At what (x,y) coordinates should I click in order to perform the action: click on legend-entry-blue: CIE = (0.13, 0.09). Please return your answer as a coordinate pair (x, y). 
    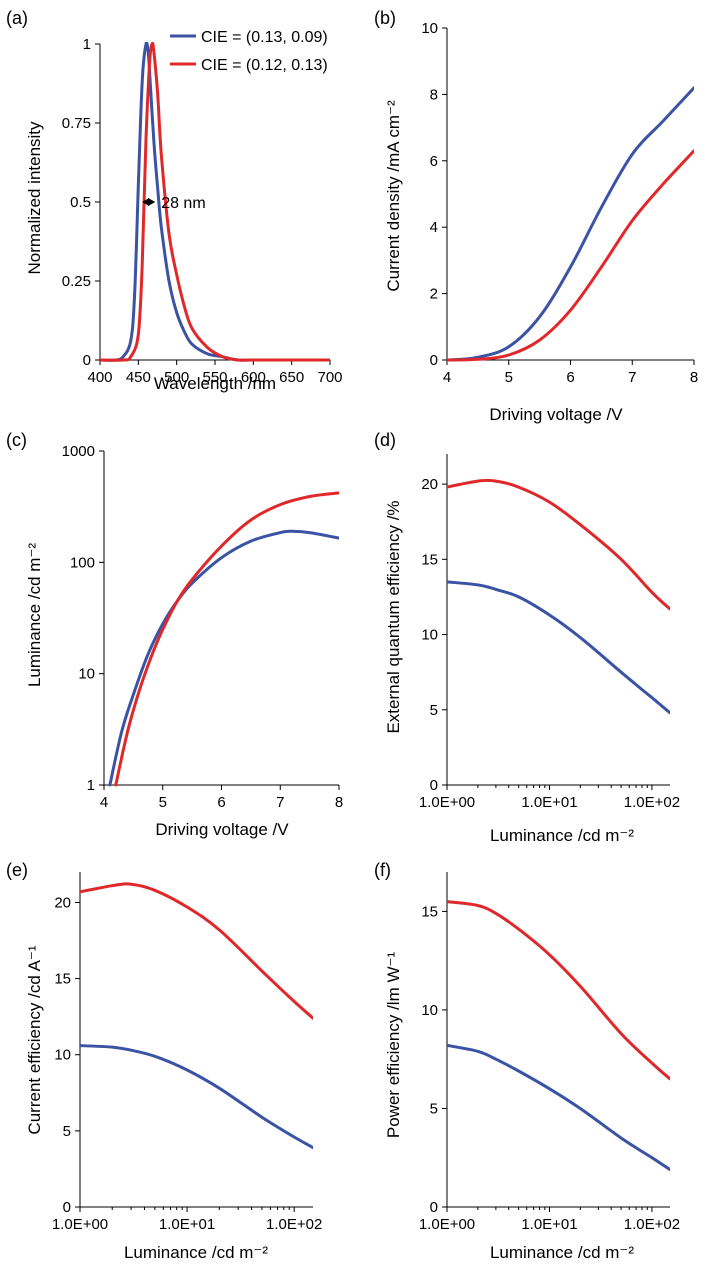
    Looking at the image, I should click on (264, 37).